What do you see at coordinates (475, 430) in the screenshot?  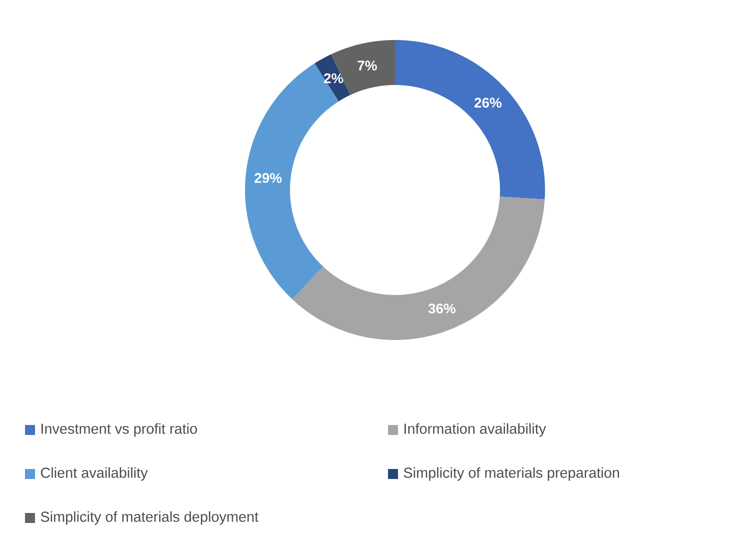 I see `legend-label: Information availability` at bounding box center [475, 430].